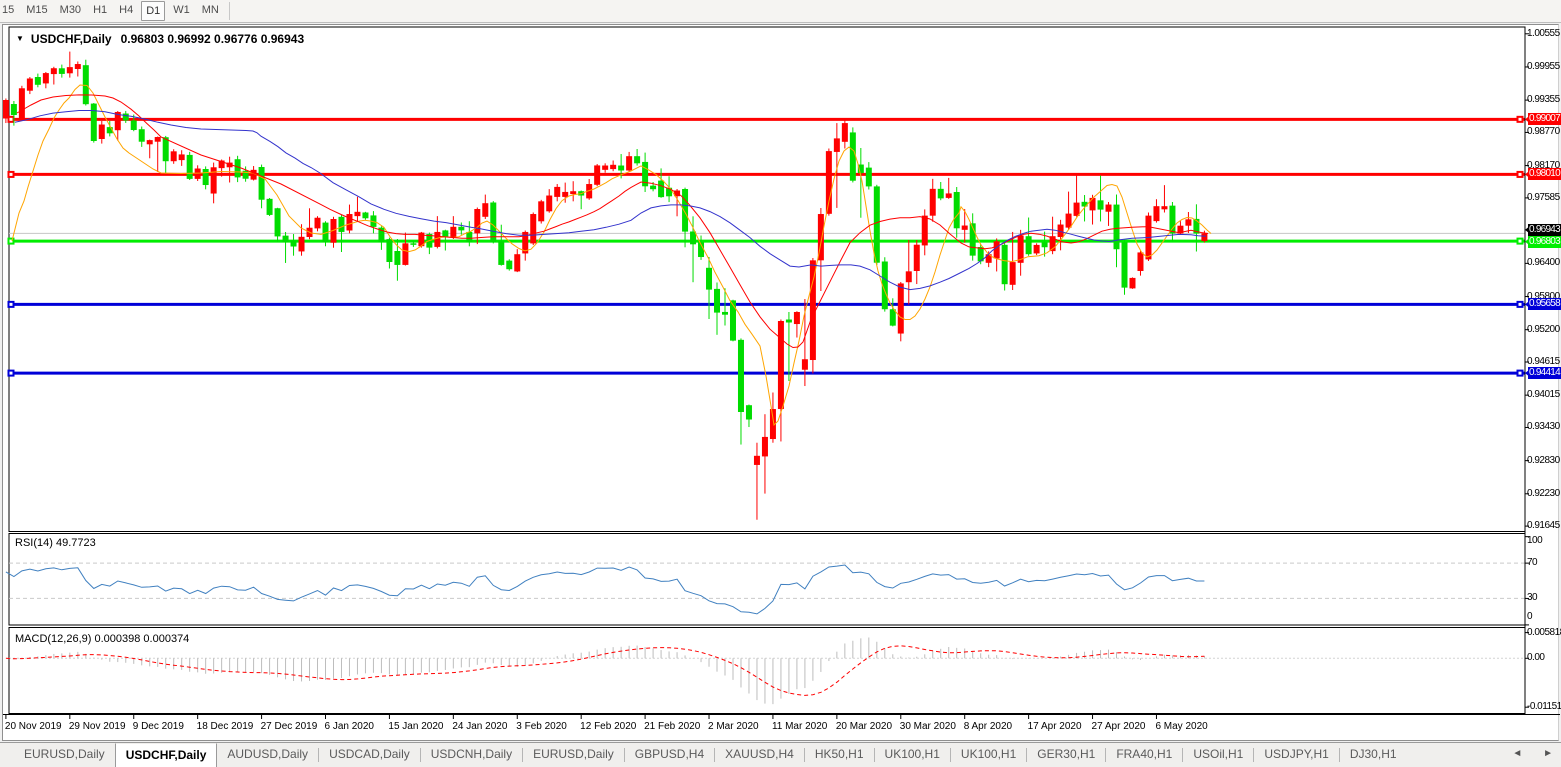 The image size is (1561, 767). What do you see at coordinates (210, 10) in the screenshot?
I see `timeframe-button-mn: MN` at bounding box center [210, 10].